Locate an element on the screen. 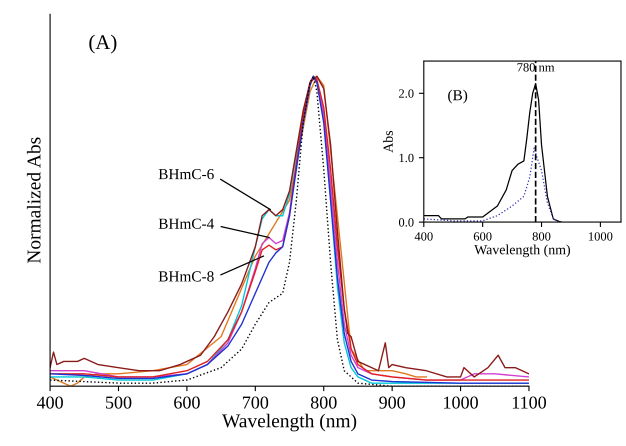 This screenshot has width=626, height=446. text: (A) is located at coordinates (102, 44).